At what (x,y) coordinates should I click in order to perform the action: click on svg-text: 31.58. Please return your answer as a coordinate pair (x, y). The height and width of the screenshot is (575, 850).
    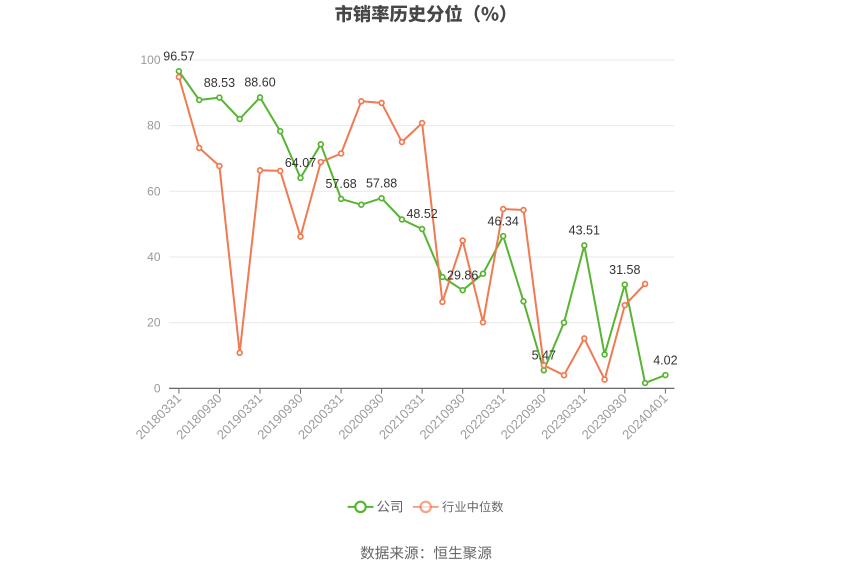
    Looking at the image, I should click on (624, 270).